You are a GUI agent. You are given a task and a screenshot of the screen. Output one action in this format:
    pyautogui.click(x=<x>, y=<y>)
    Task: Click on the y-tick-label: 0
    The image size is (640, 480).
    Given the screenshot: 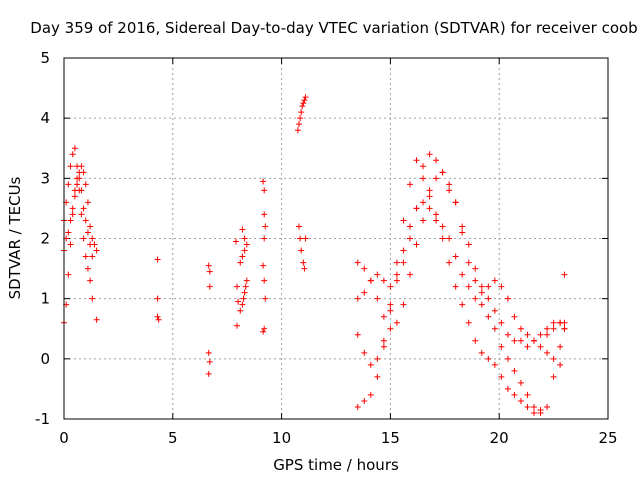 What is the action you would take?
    pyautogui.click(x=45, y=359)
    